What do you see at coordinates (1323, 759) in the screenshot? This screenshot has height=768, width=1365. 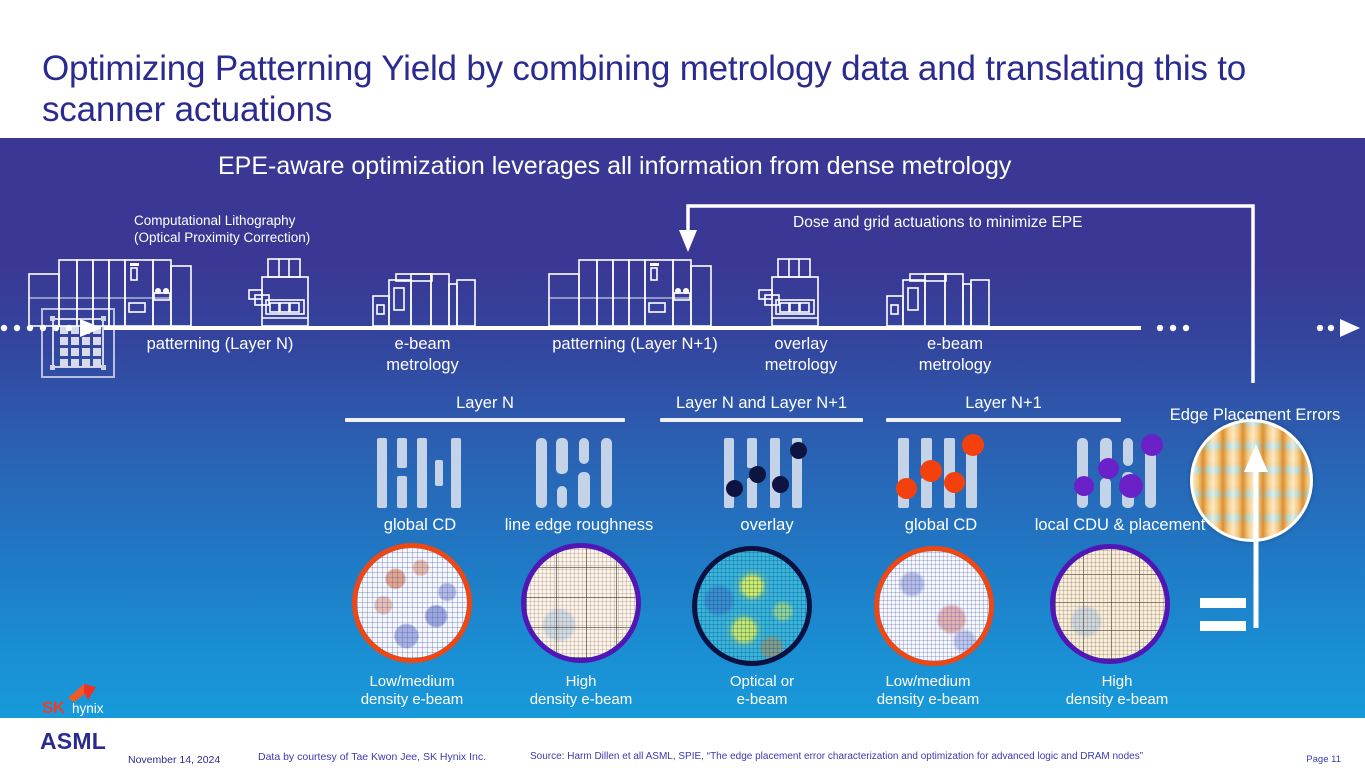 I see `footer-page-number: Page 11` at bounding box center [1323, 759].